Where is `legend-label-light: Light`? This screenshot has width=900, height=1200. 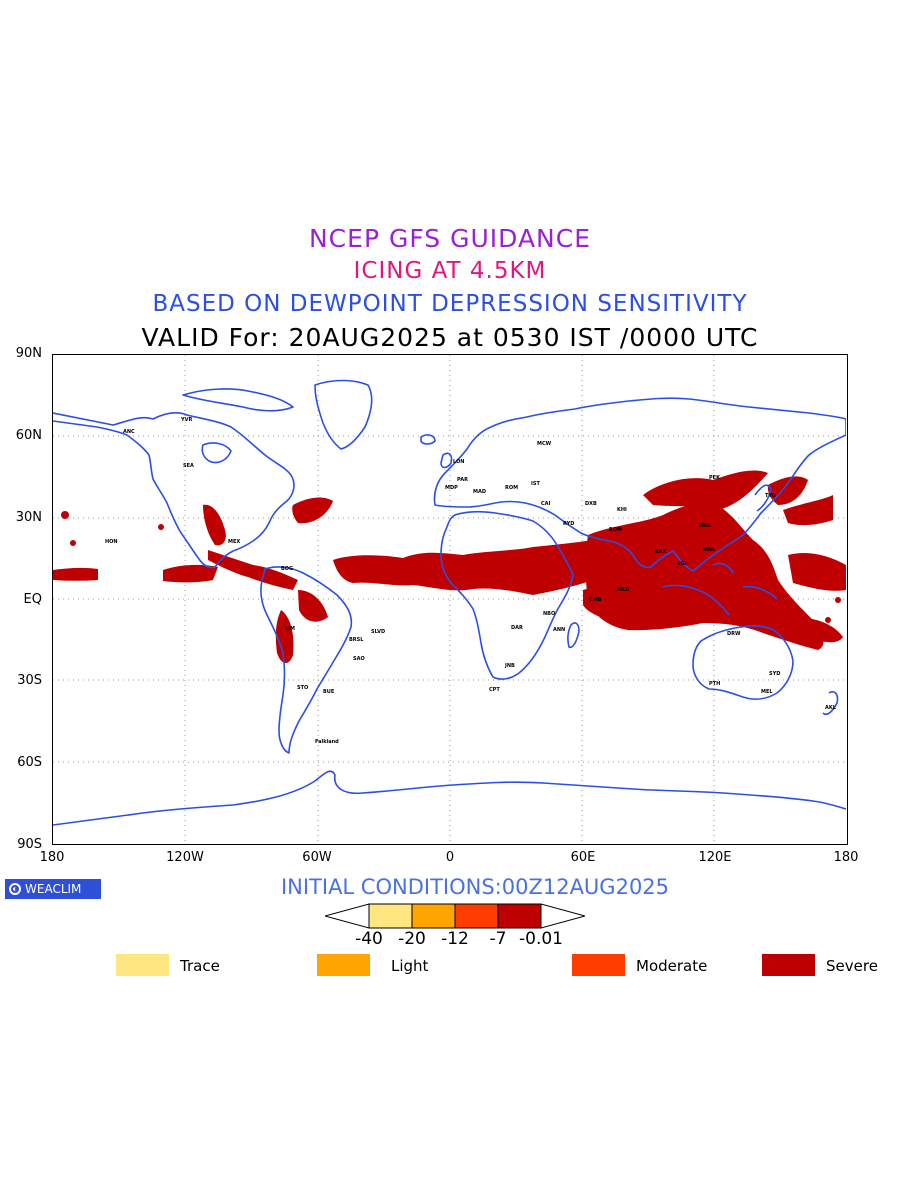 legend-label-light: Light is located at coordinates (410, 966).